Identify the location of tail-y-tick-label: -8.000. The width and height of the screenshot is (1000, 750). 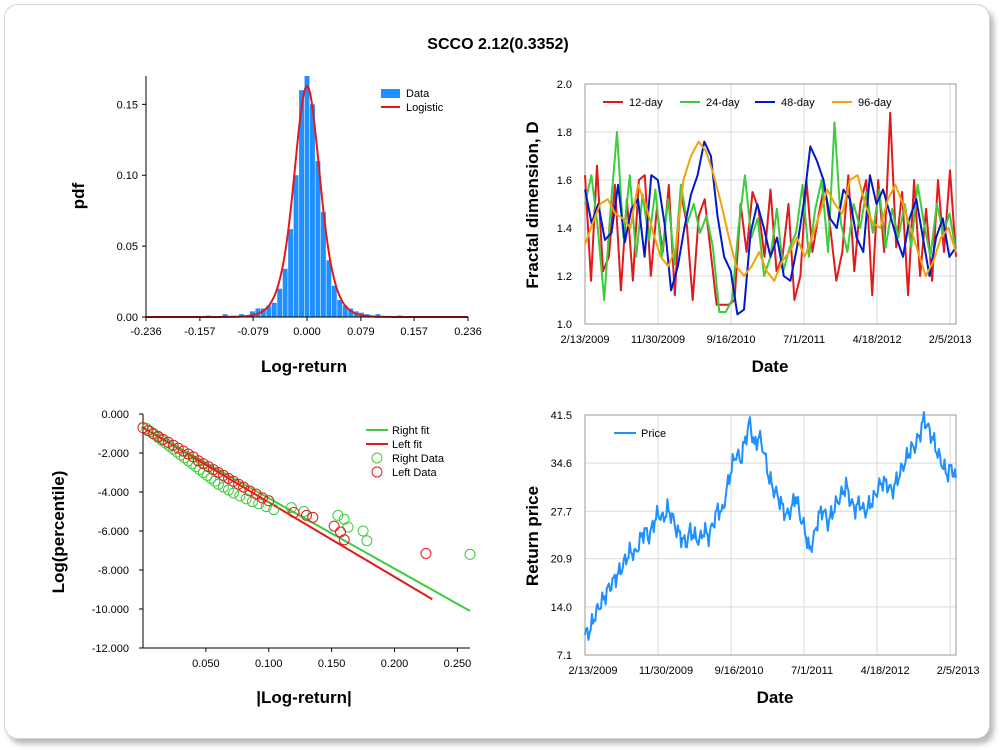
(113, 571).